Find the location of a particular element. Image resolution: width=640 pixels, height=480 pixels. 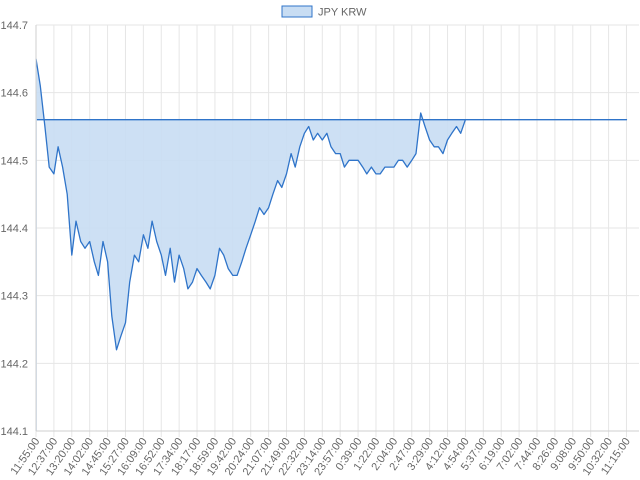

y-tick-label: 144.2 is located at coordinates (14, 364).